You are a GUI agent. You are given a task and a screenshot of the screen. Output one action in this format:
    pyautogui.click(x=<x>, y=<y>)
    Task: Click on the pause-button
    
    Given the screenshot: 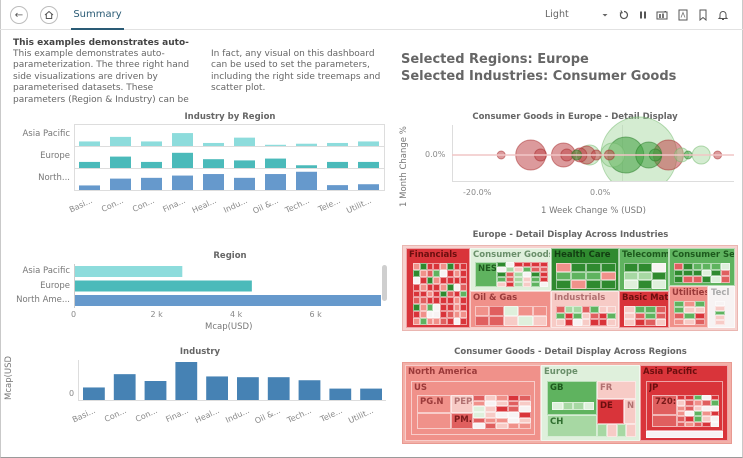 What is the action you would take?
    pyautogui.click(x=643, y=15)
    